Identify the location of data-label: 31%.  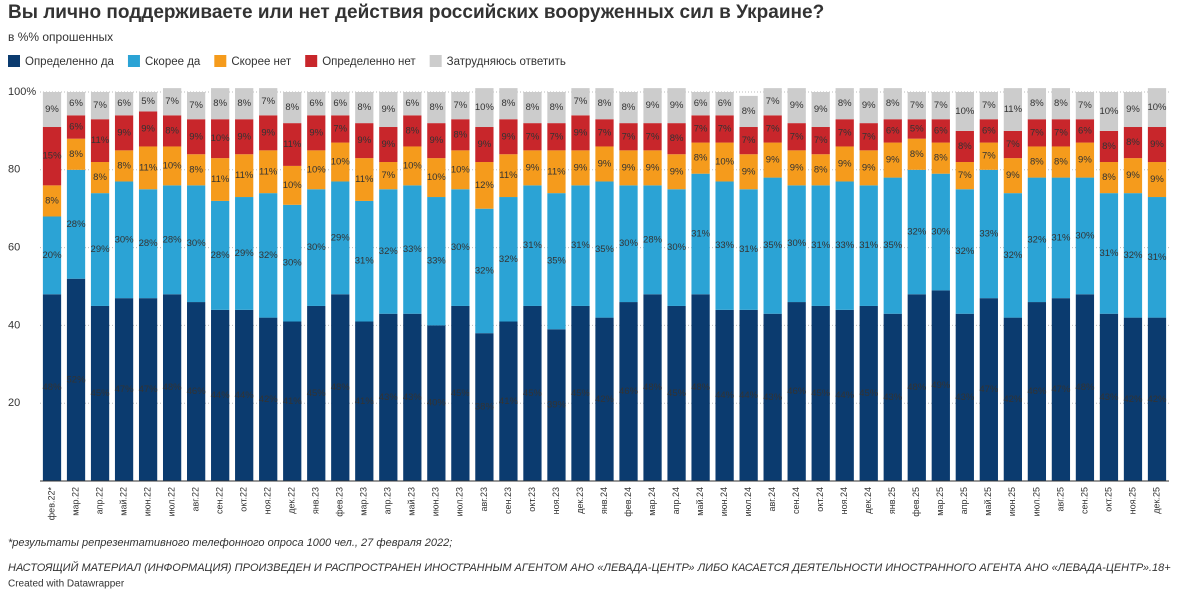
(365, 261).